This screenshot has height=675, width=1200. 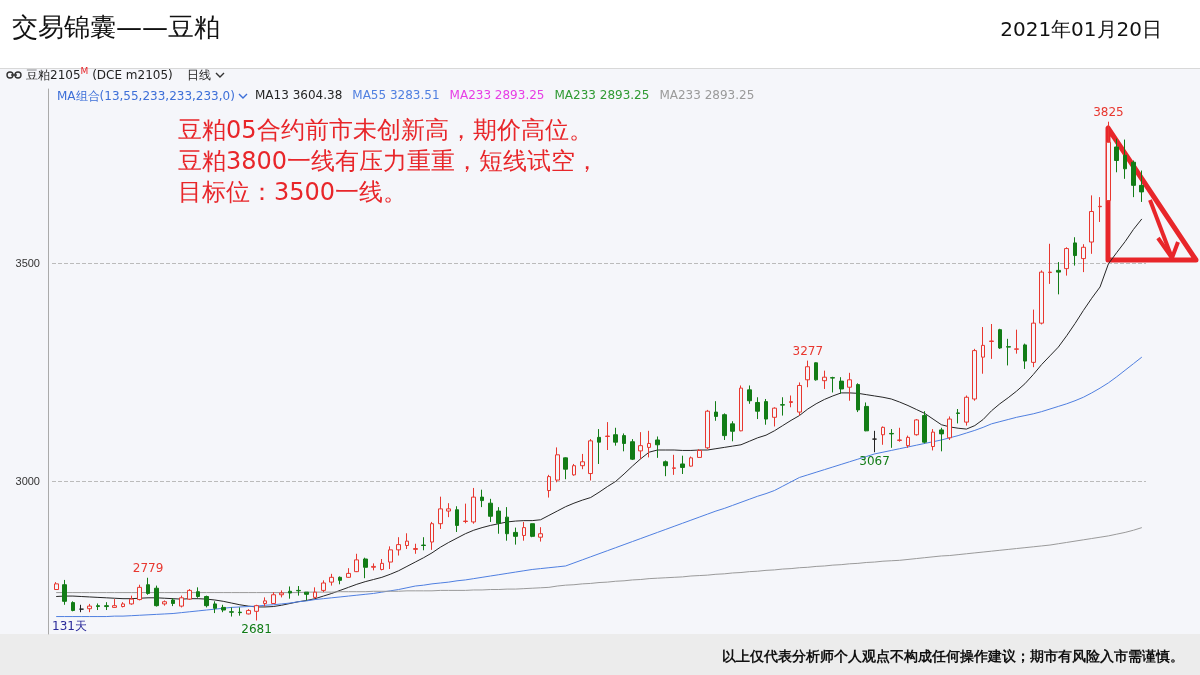 What do you see at coordinates (27, 263) in the screenshot?
I see `y-tick-label: 3500` at bounding box center [27, 263].